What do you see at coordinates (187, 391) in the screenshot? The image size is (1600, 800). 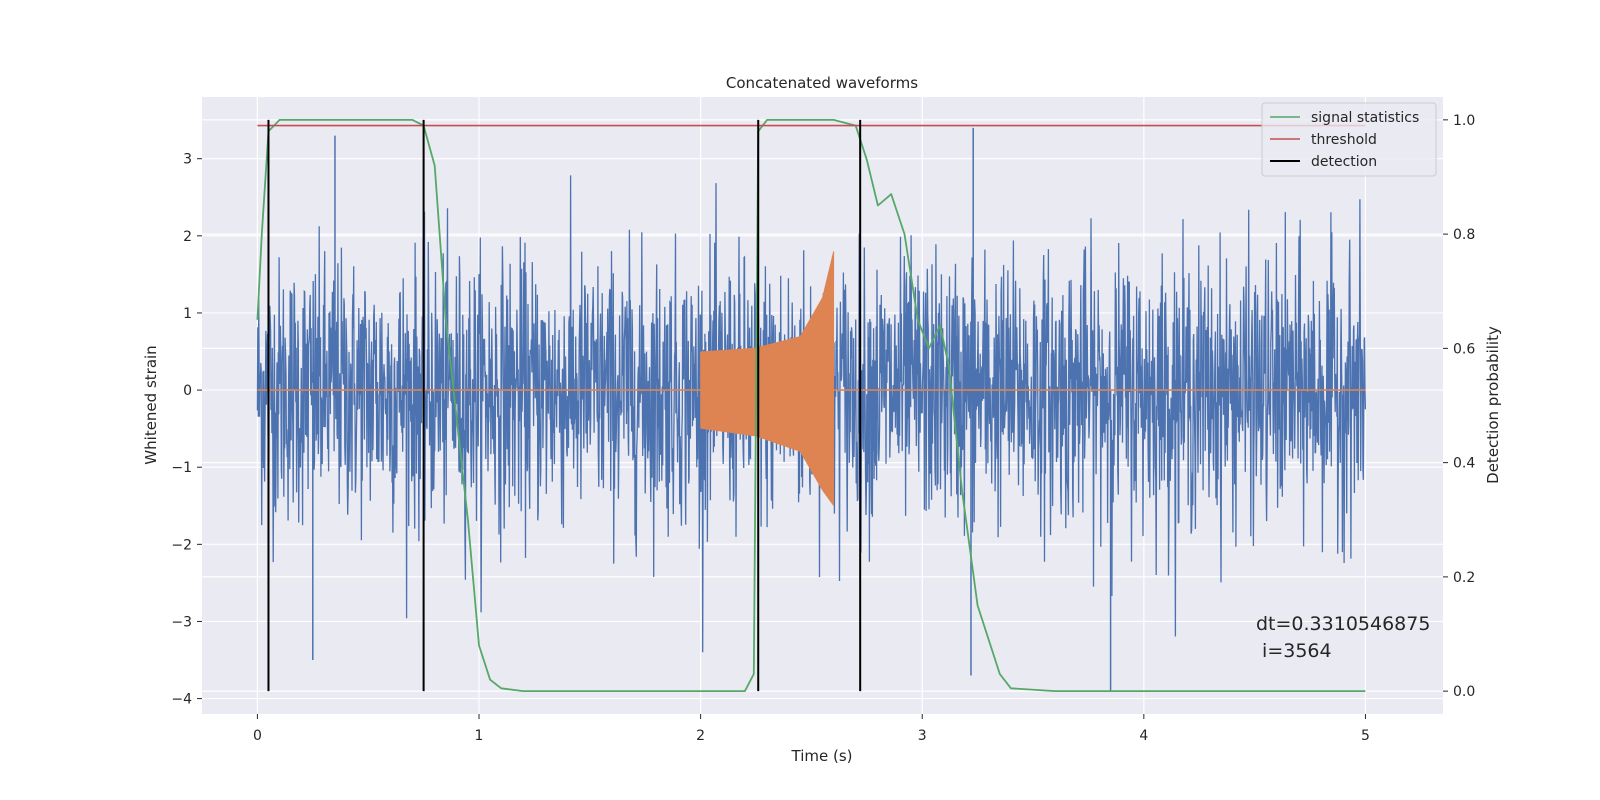 I see `y-tick-label-4: 0` at bounding box center [187, 391].